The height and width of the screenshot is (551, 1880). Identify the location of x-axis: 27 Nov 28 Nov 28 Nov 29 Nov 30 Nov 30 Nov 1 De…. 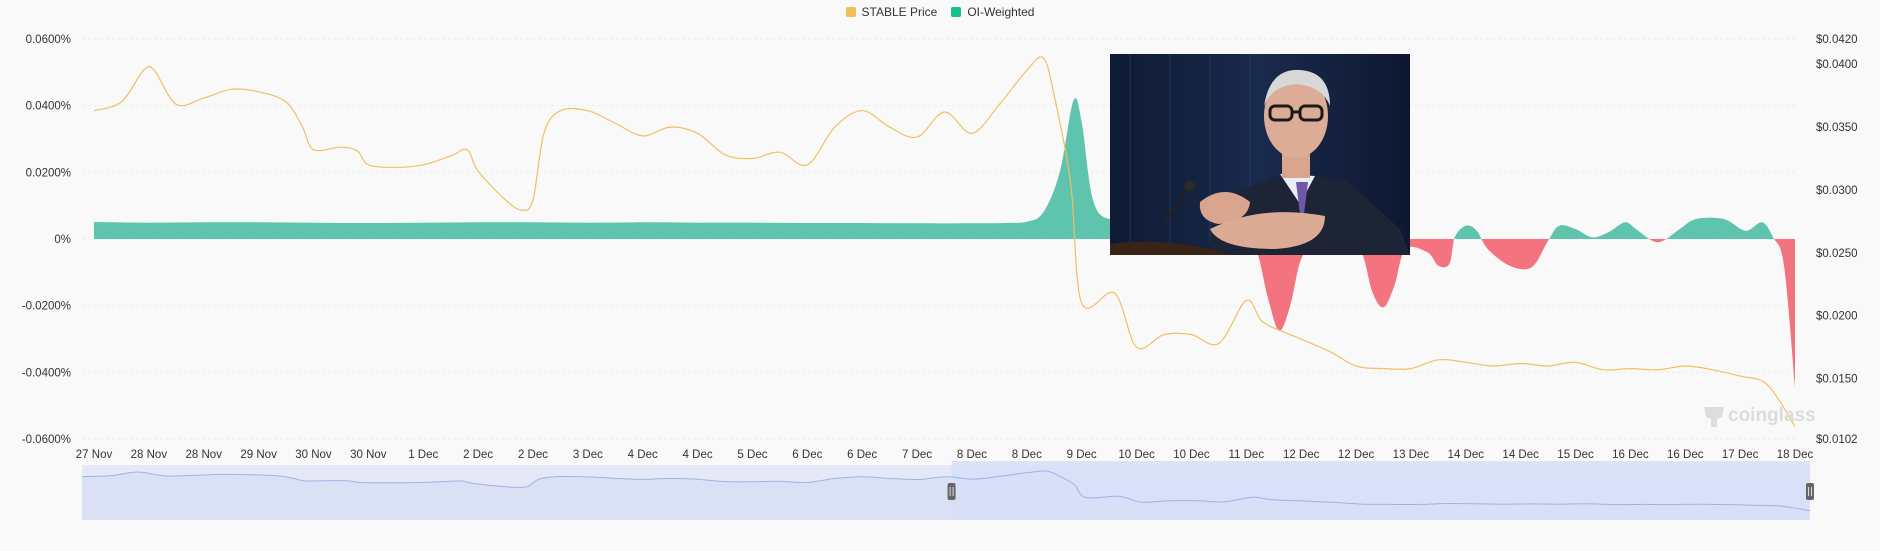
(945, 455).